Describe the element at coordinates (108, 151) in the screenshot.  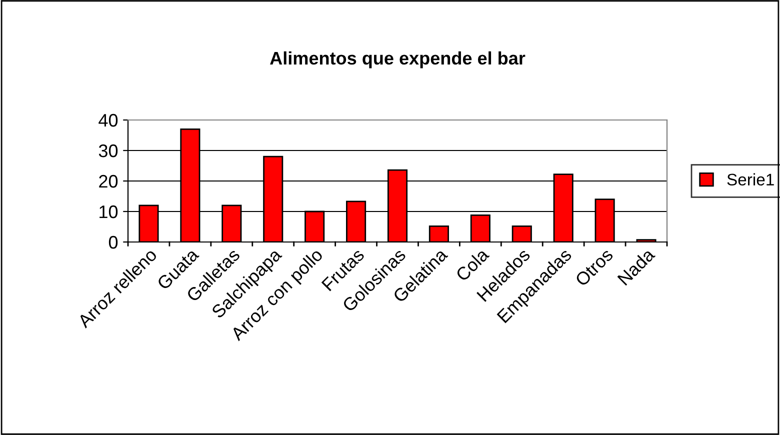
I see `y-tick-label: 30` at that location.